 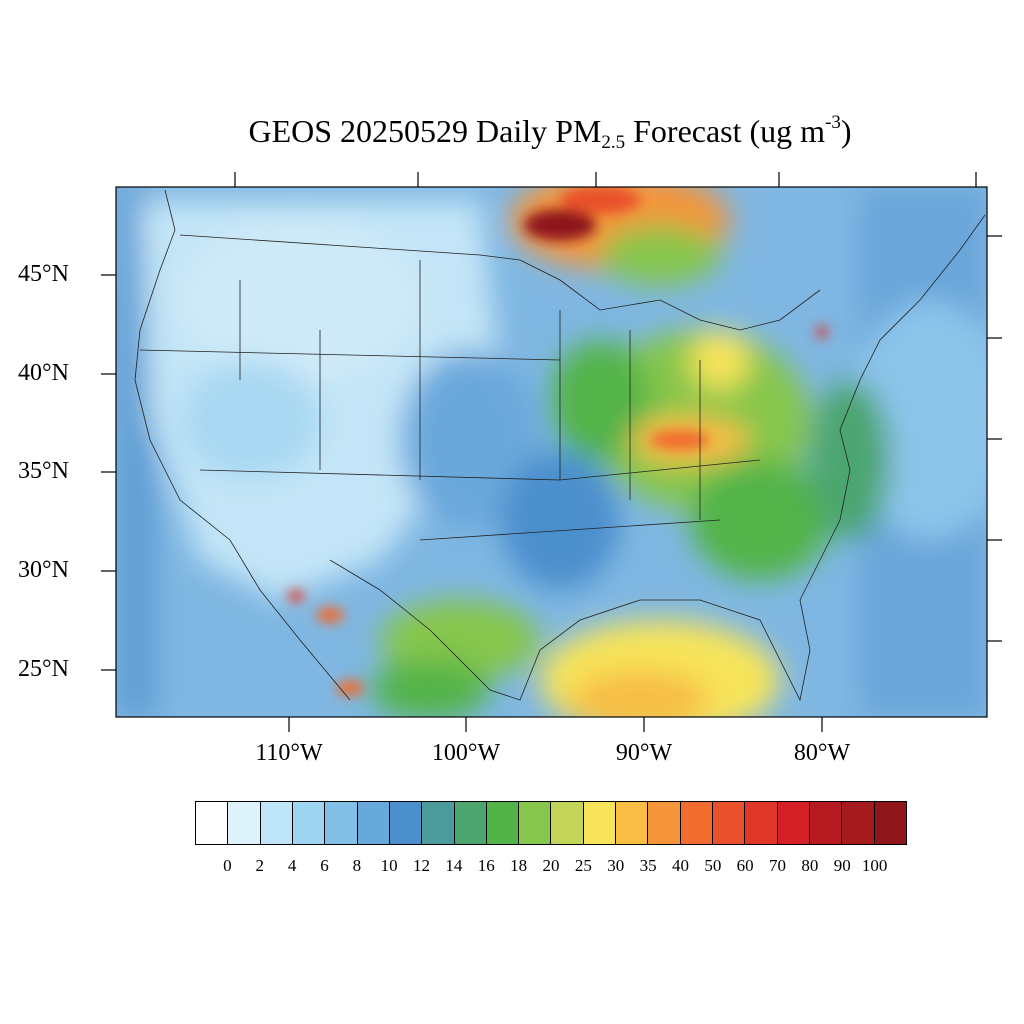 What do you see at coordinates (466, 753) in the screenshot?
I see `lon-label-100w: 100°W` at bounding box center [466, 753].